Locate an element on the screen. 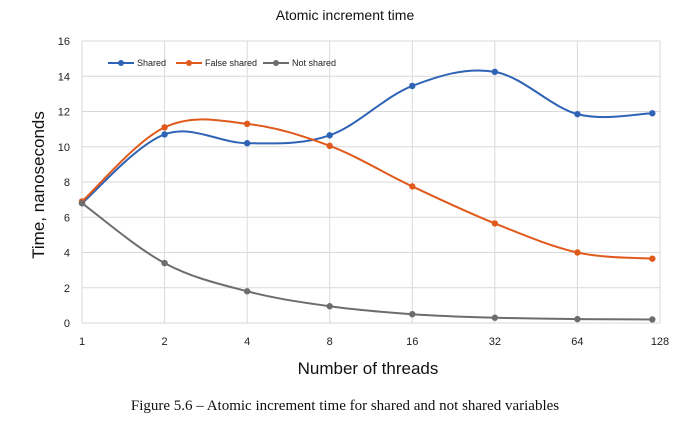  y-tick-label: 10 is located at coordinates (64, 148).